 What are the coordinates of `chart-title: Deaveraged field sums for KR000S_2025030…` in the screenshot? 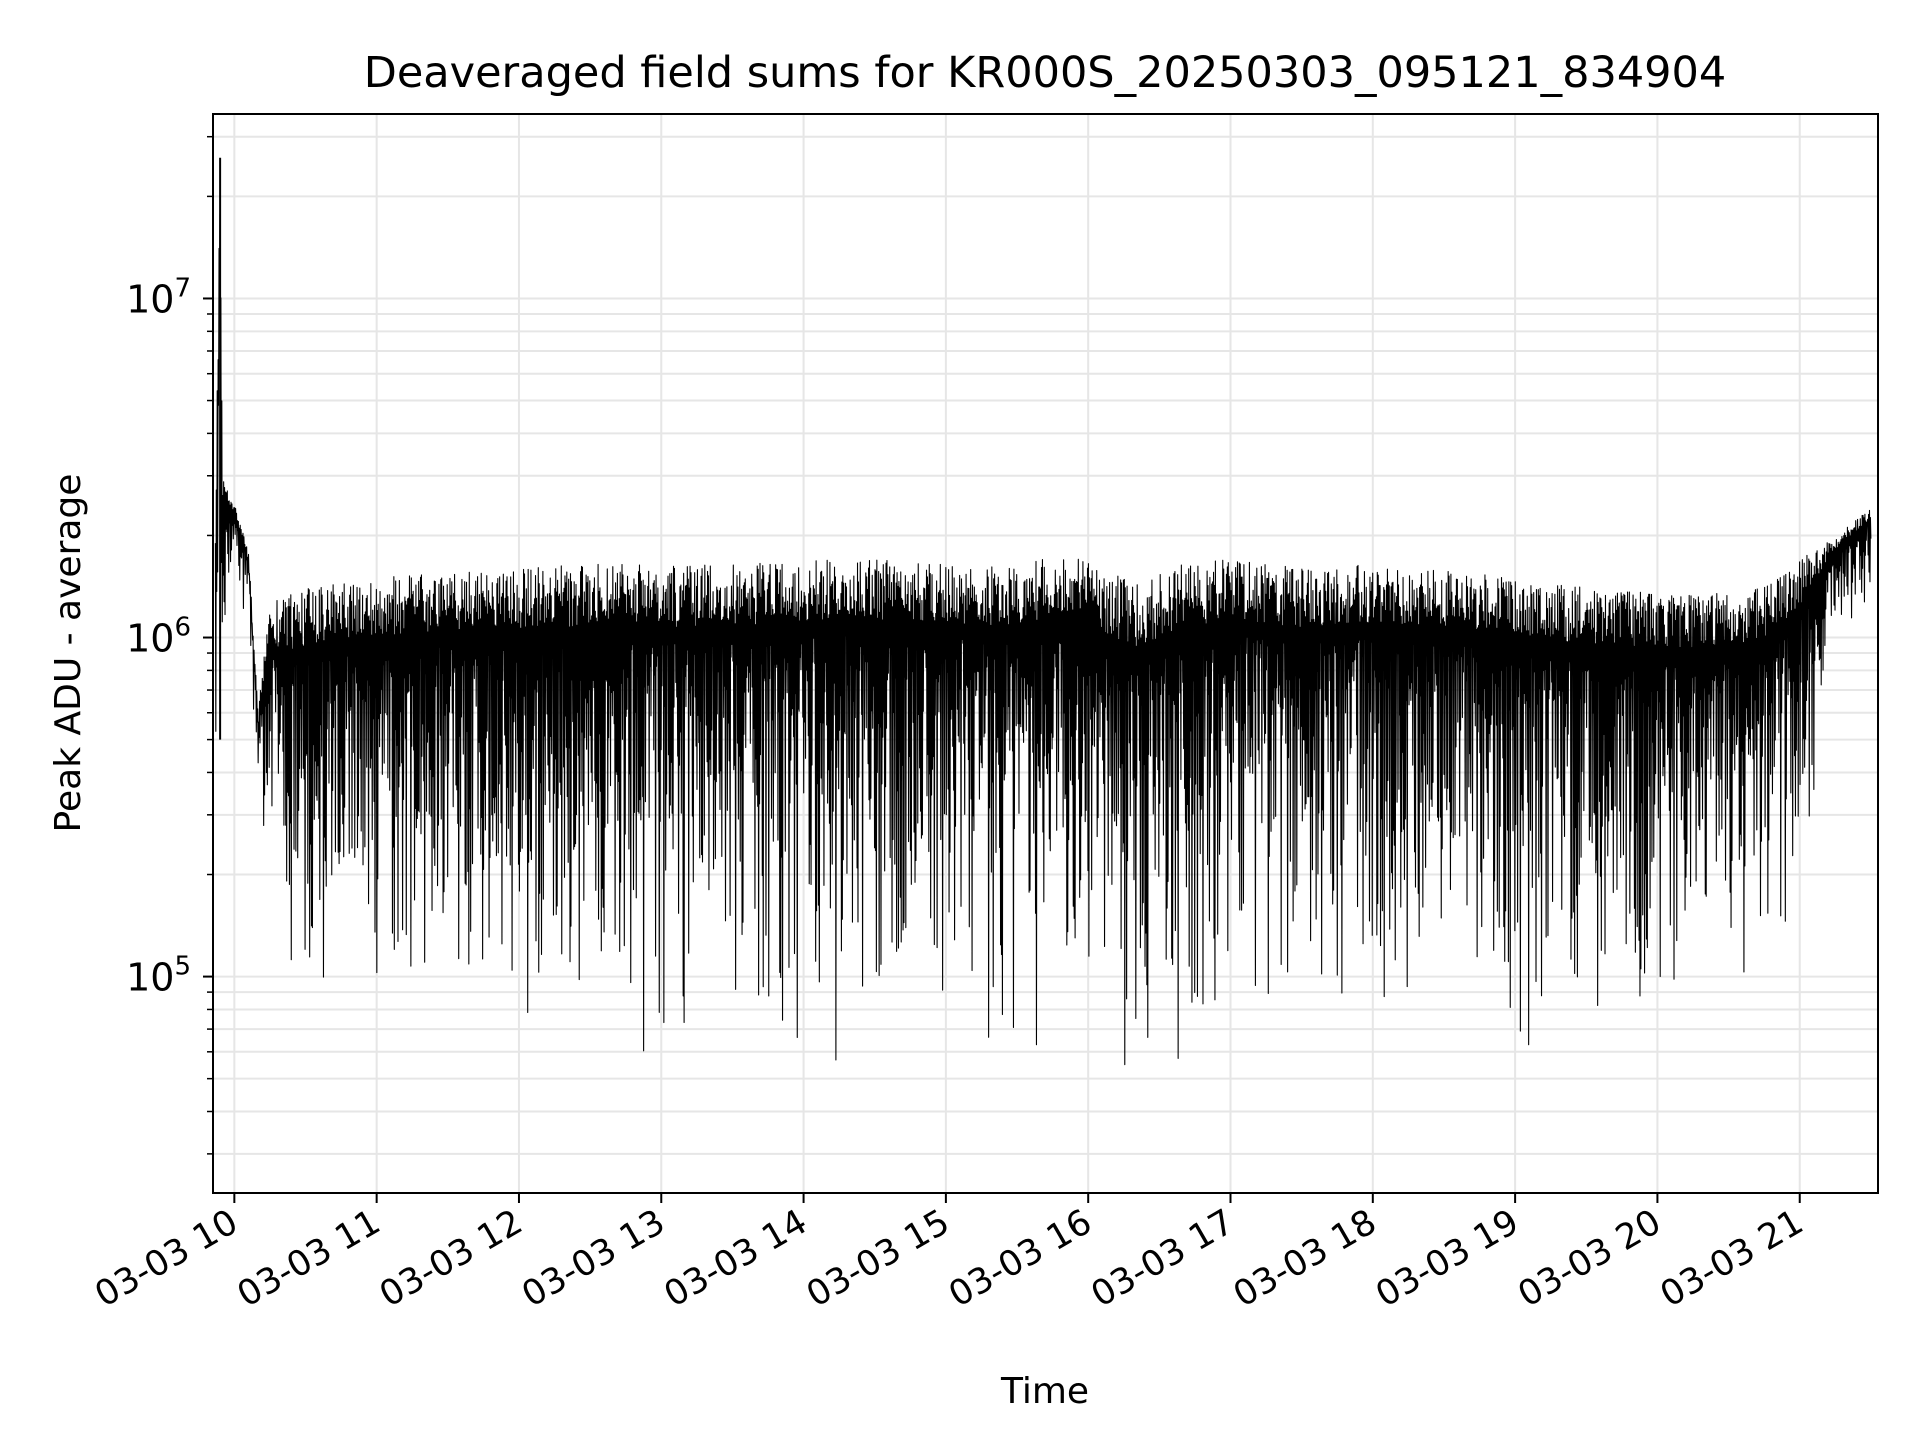 It's located at (1045, 73).